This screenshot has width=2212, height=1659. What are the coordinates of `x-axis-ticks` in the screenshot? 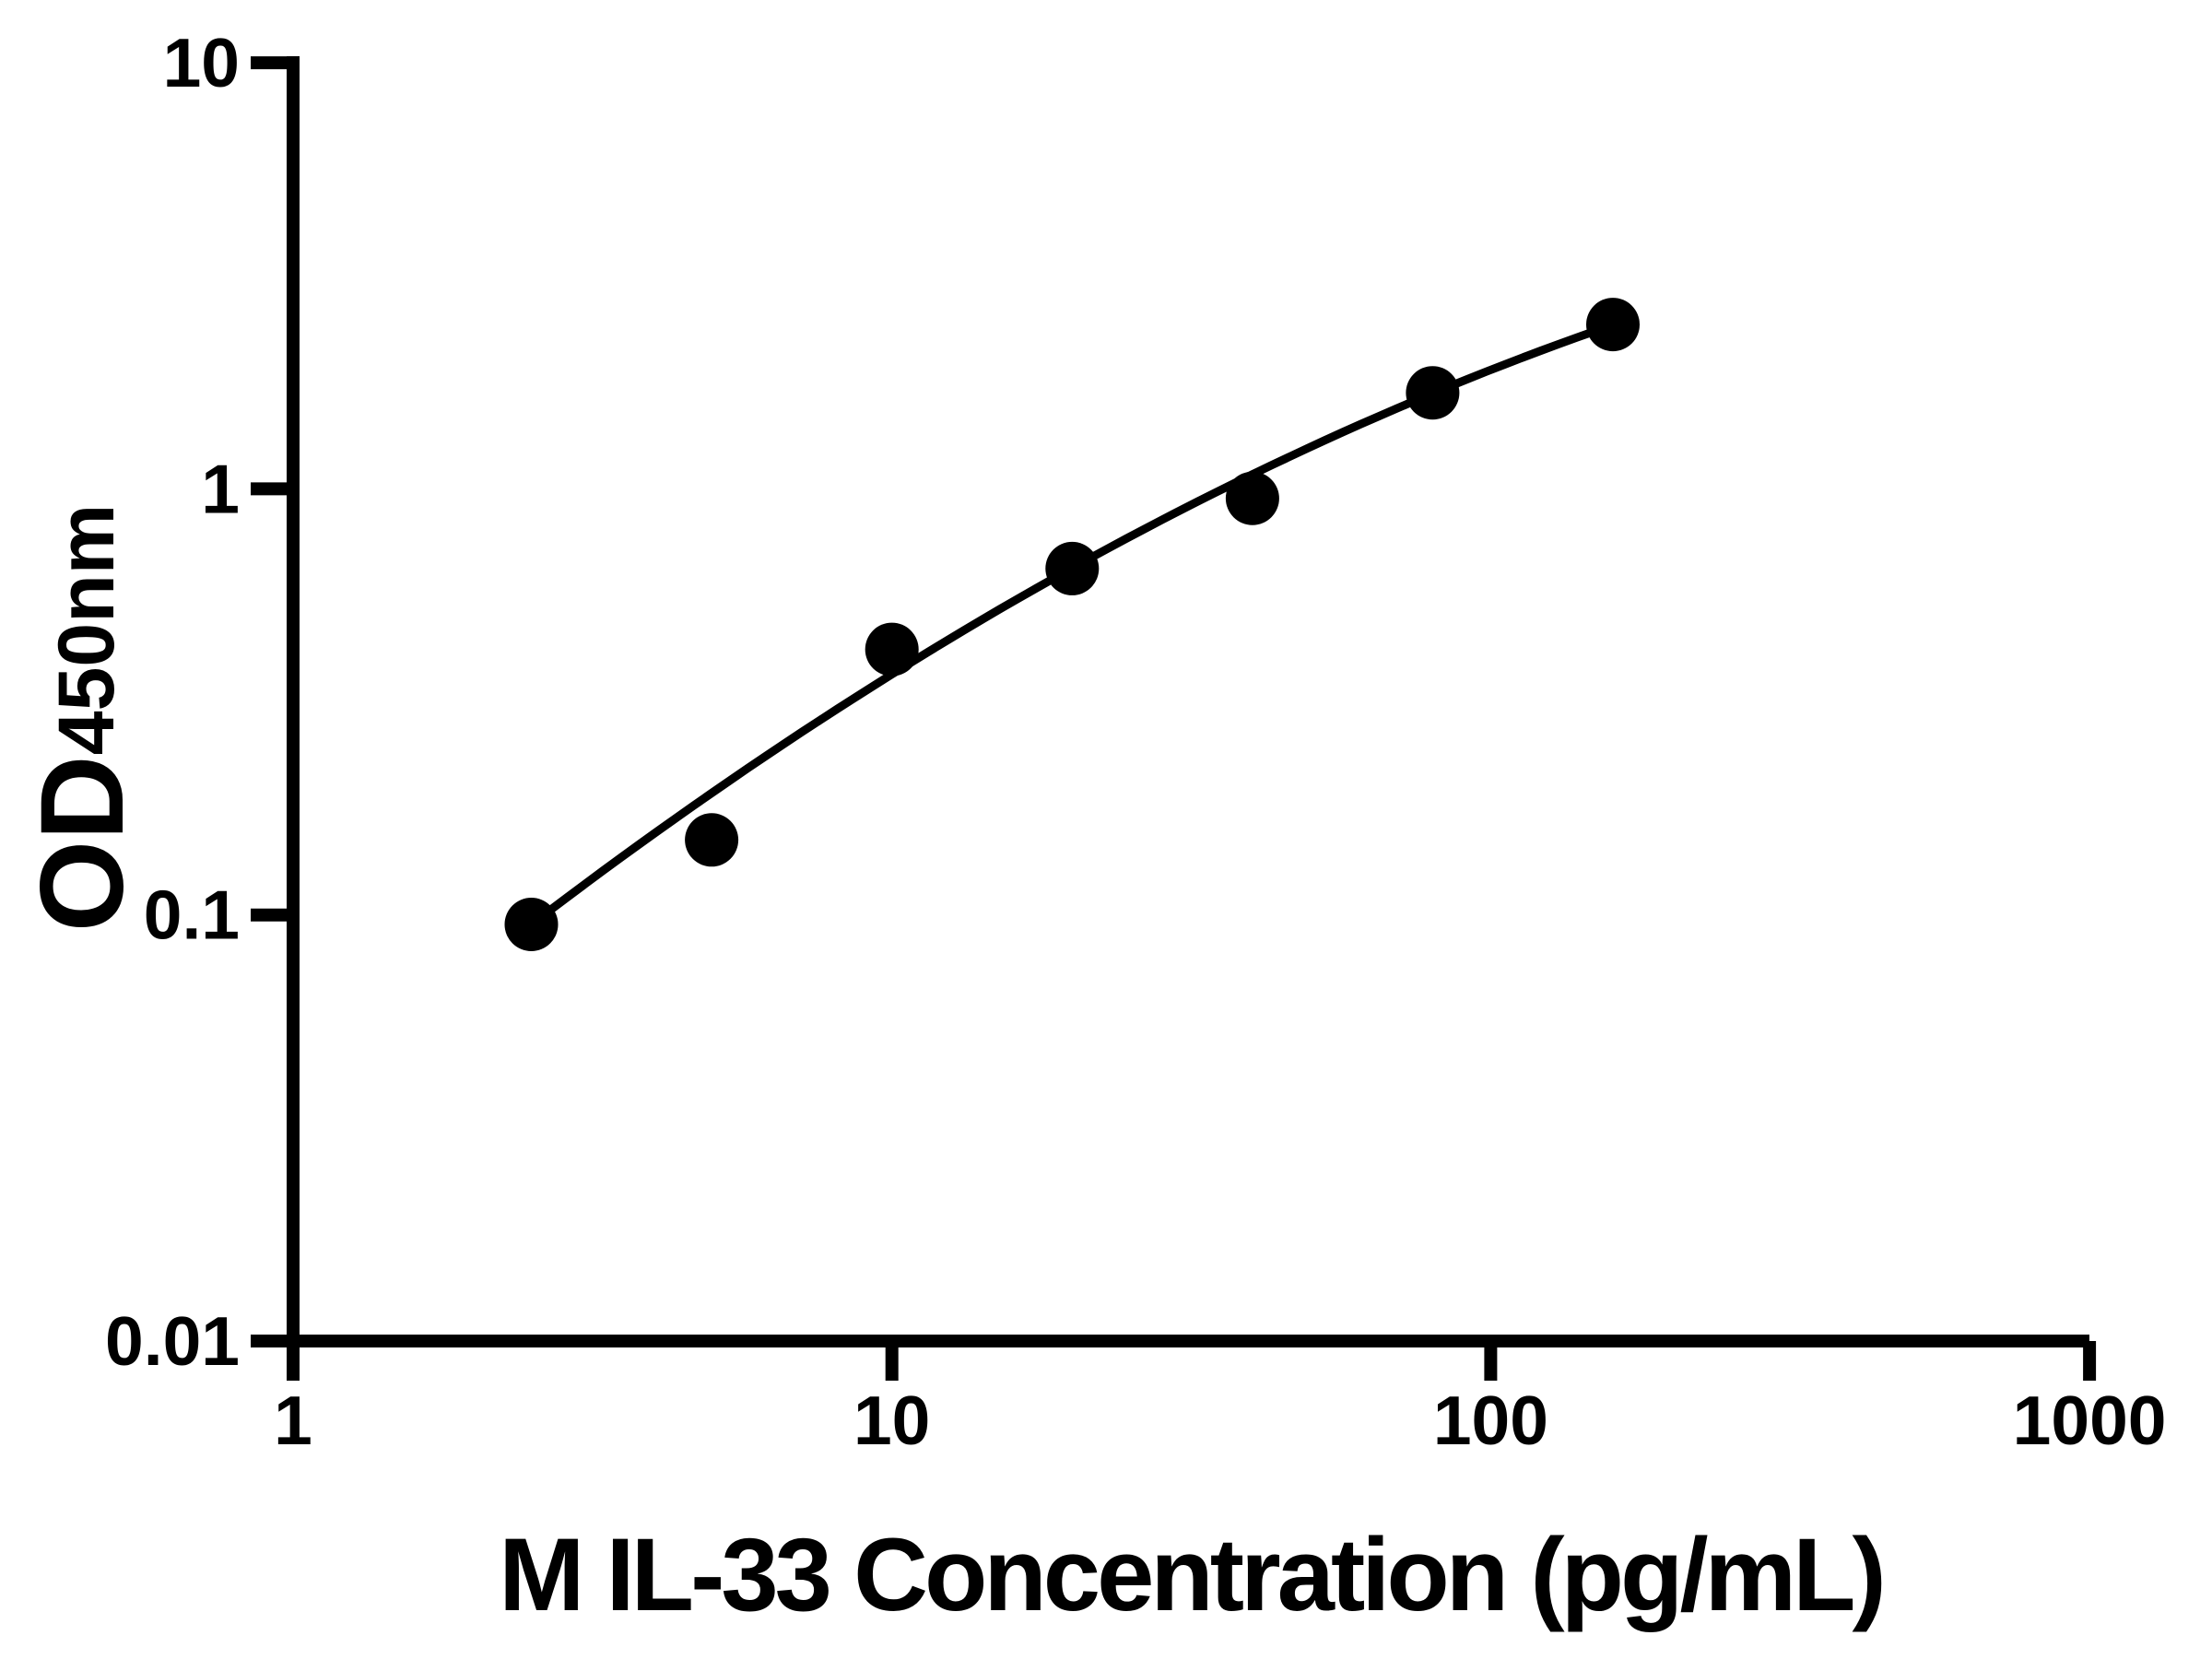 It's located at (1192, 1361).